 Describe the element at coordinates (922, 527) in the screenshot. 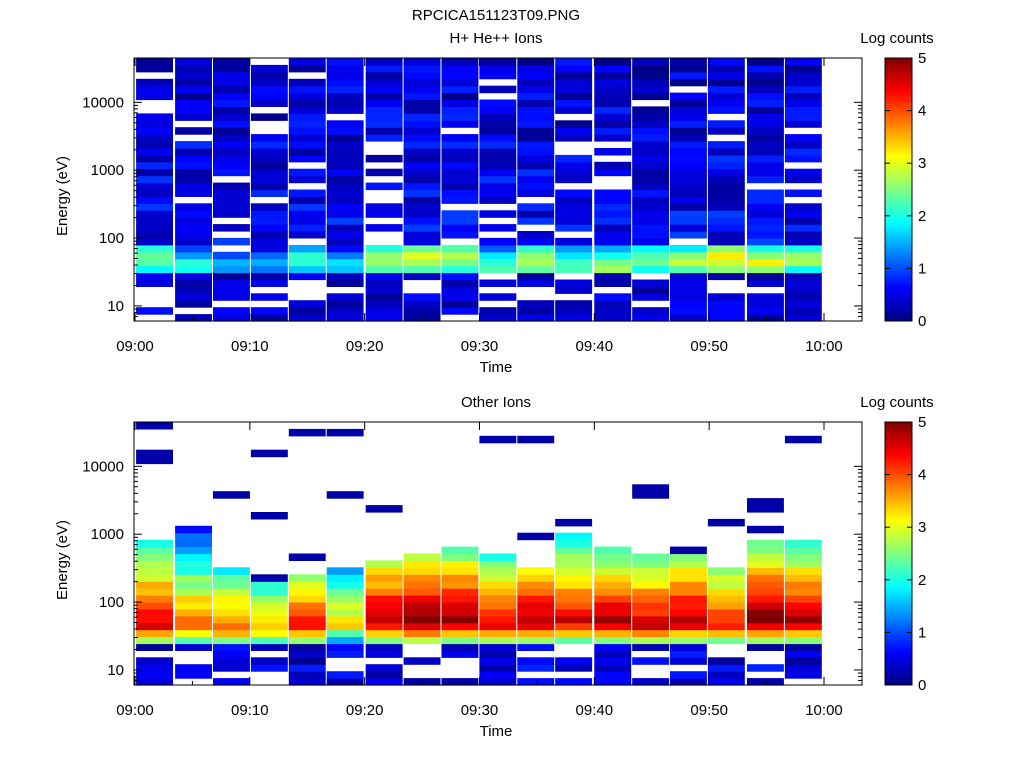

I see `colorbar-tick-label: 3` at that location.